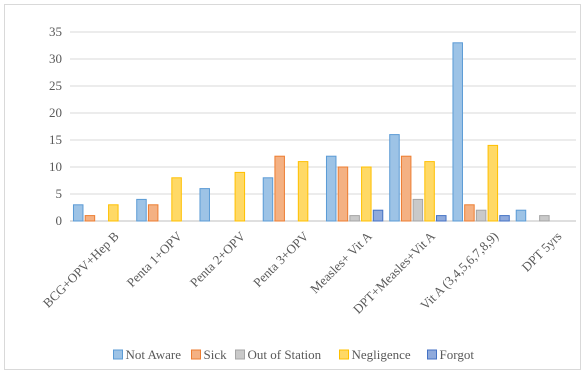 This screenshot has width=587, height=376. Describe the element at coordinates (154, 354) in the screenshot. I see `legend-label: Not Aware` at that location.